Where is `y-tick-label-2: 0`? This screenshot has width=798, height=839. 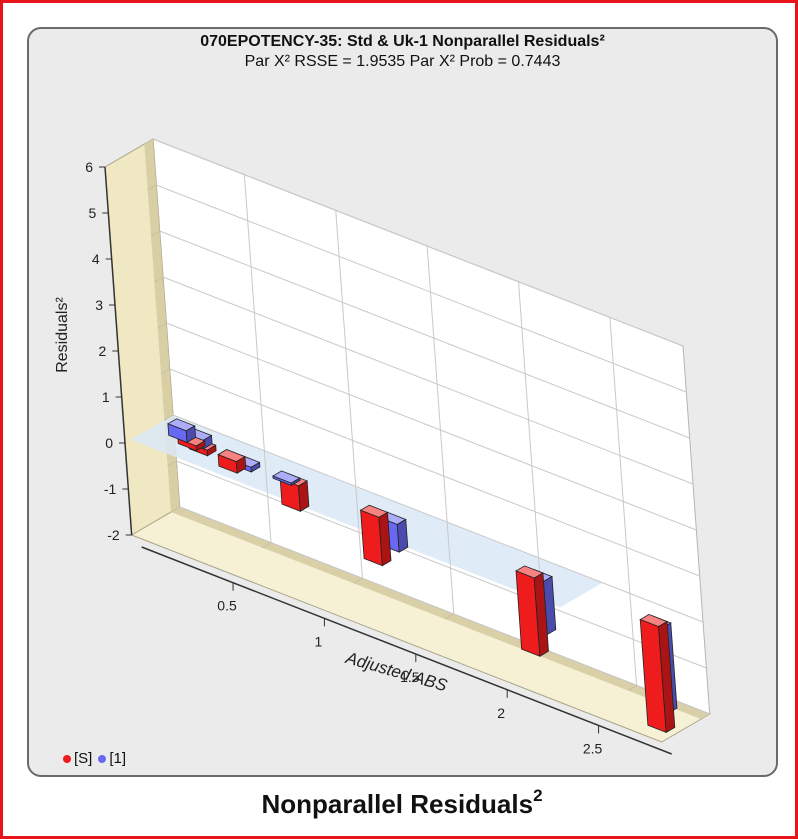 y-tick-label-2: 0 is located at coordinates (109, 443).